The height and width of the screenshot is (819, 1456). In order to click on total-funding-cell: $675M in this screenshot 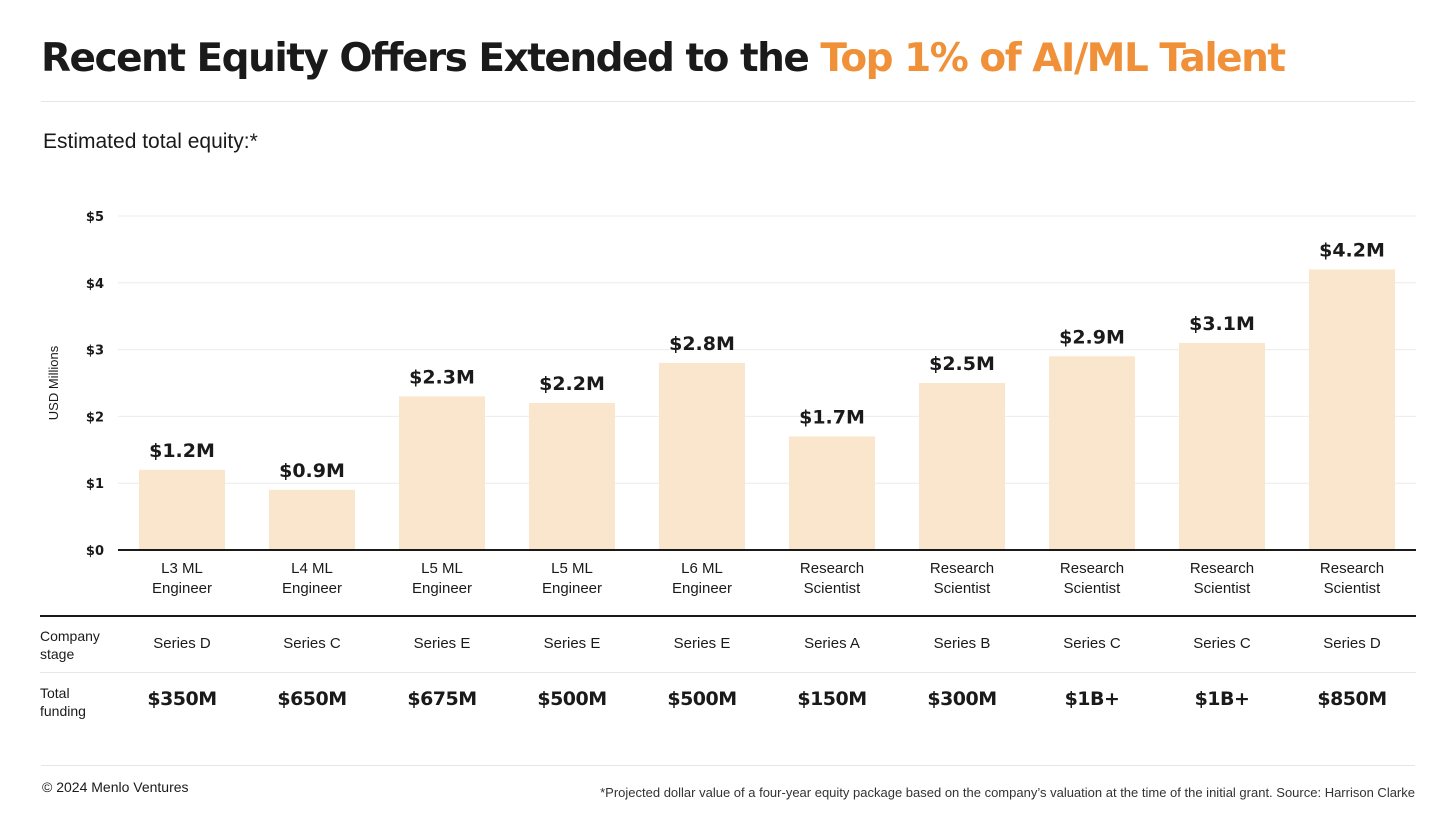, I will do `click(442, 699)`.